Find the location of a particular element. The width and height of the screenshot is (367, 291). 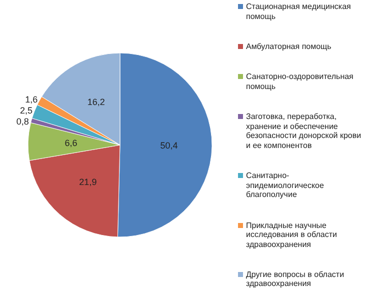

data-label: 6,6 is located at coordinates (71, 143).